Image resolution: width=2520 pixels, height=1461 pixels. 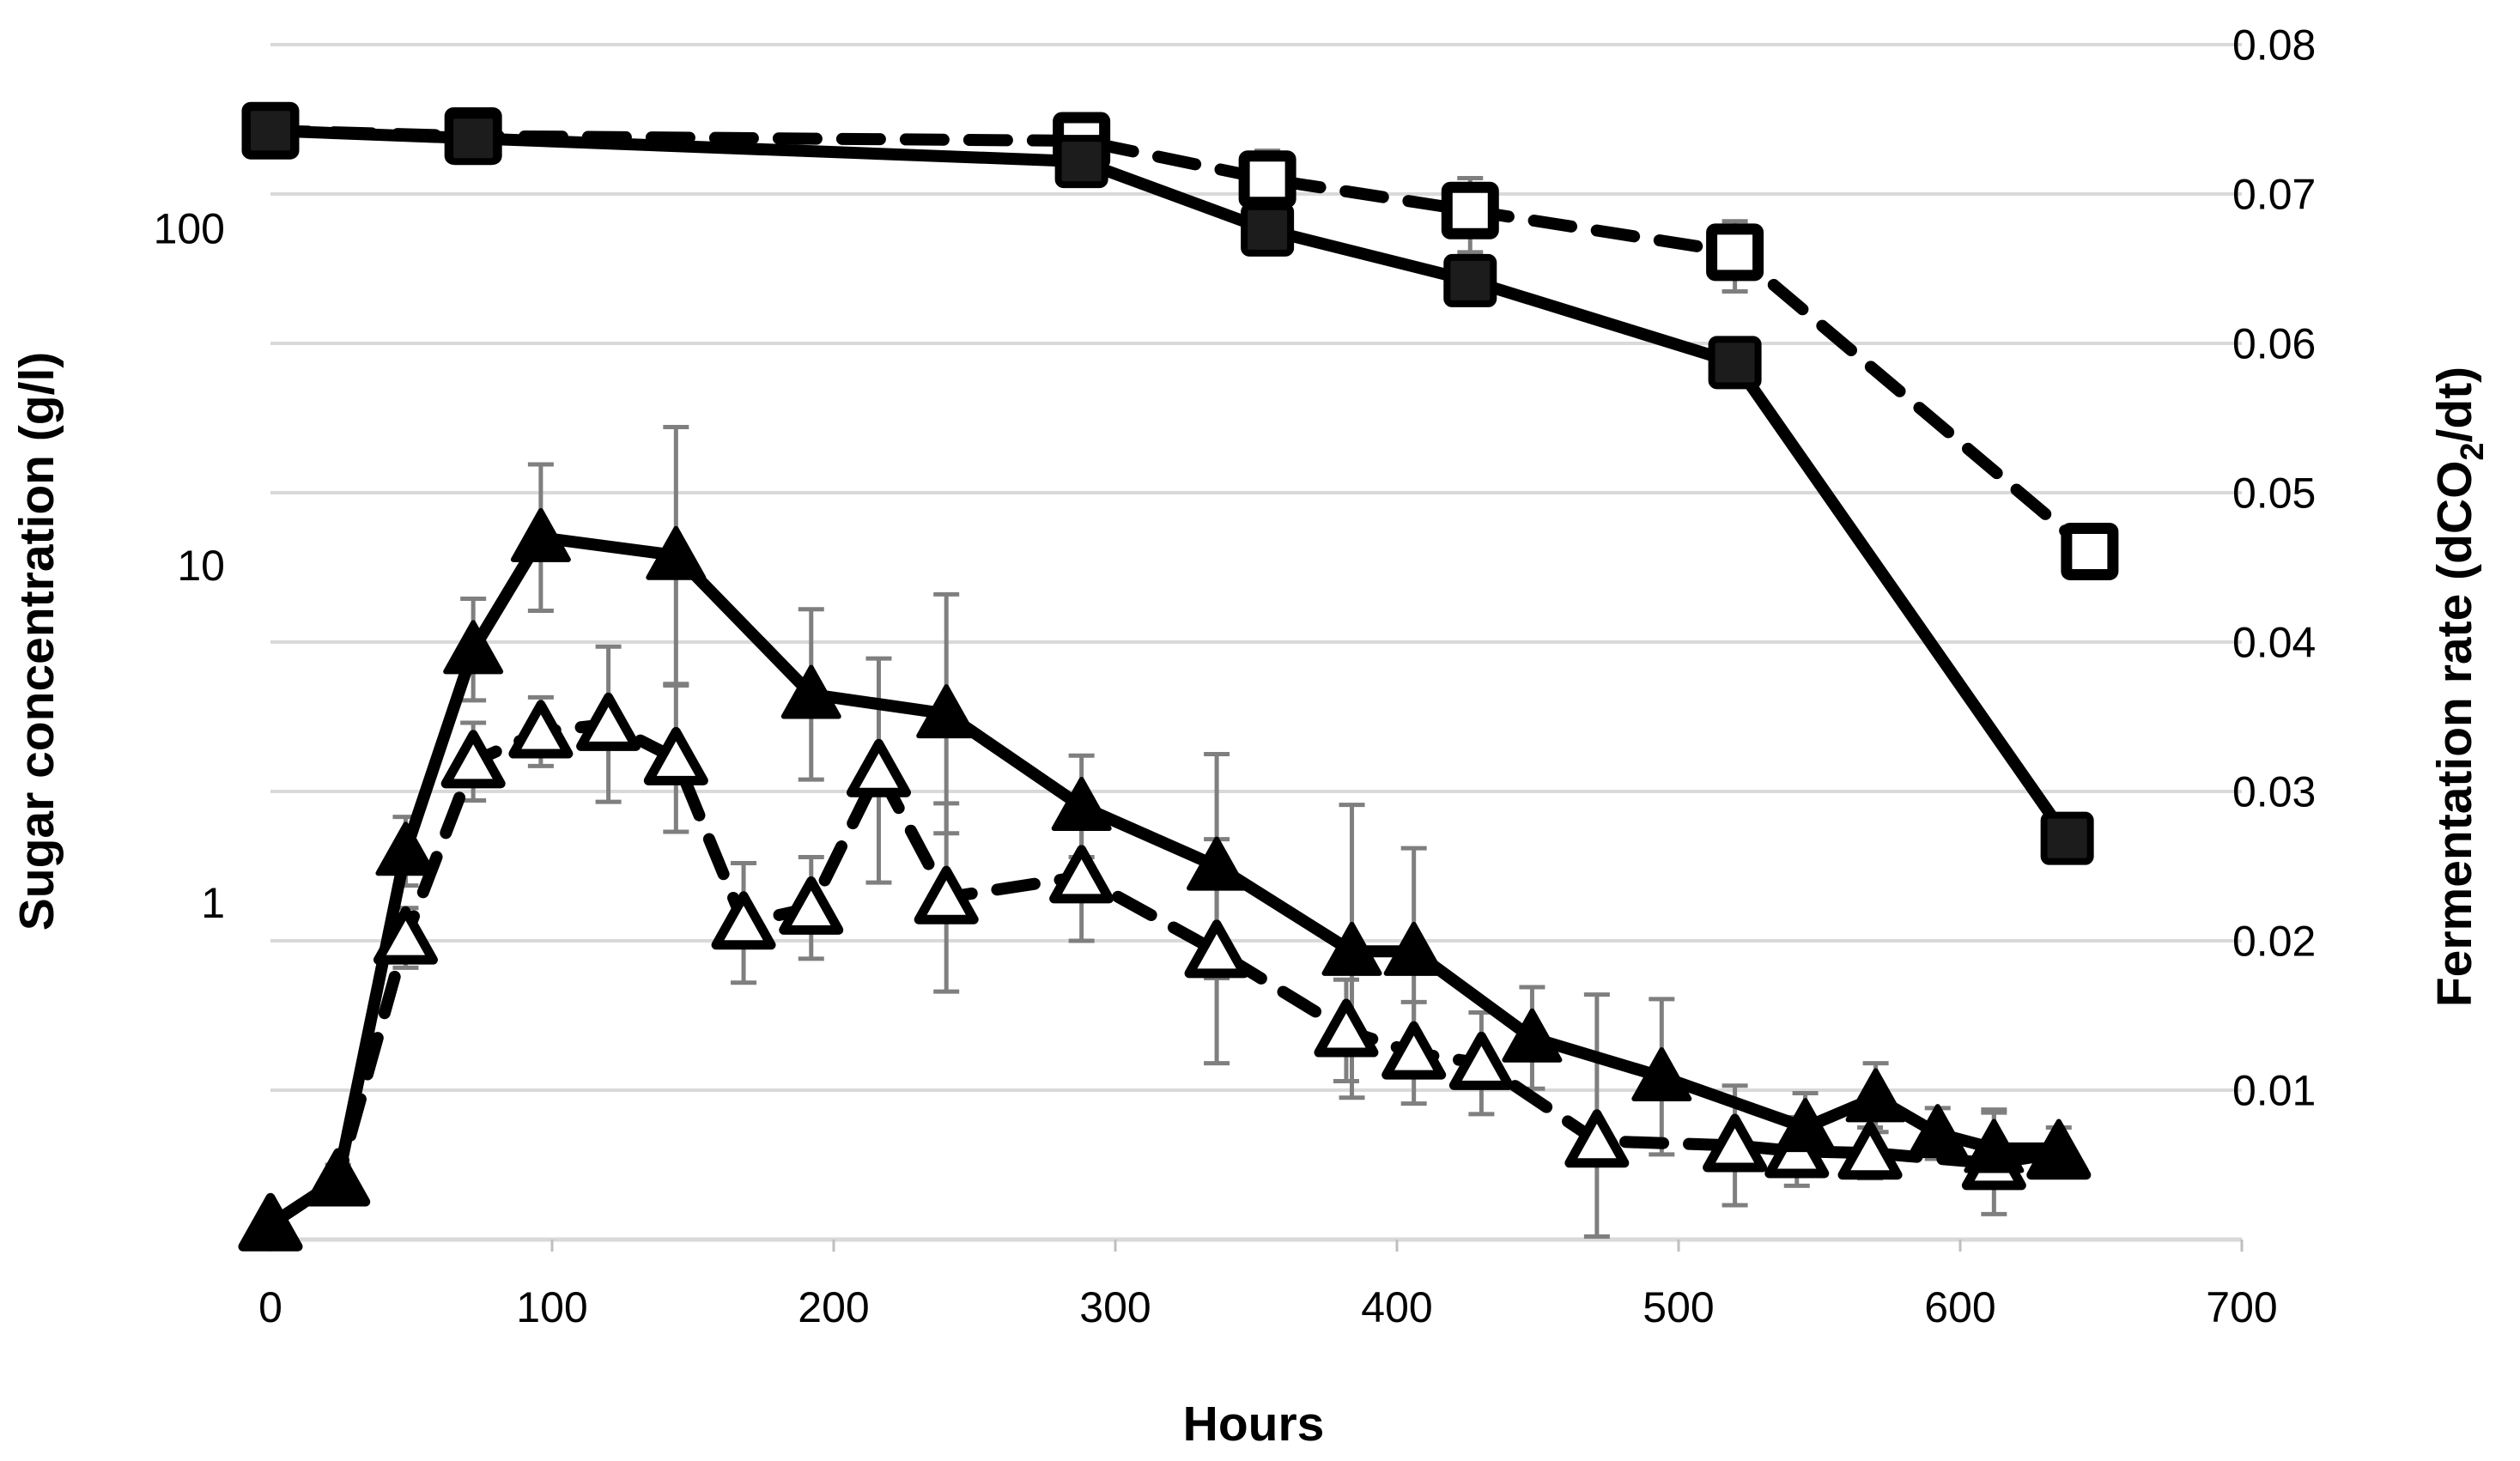 I want to click on y-right-tick-label: 0.06, so click(x=2274, y=344).